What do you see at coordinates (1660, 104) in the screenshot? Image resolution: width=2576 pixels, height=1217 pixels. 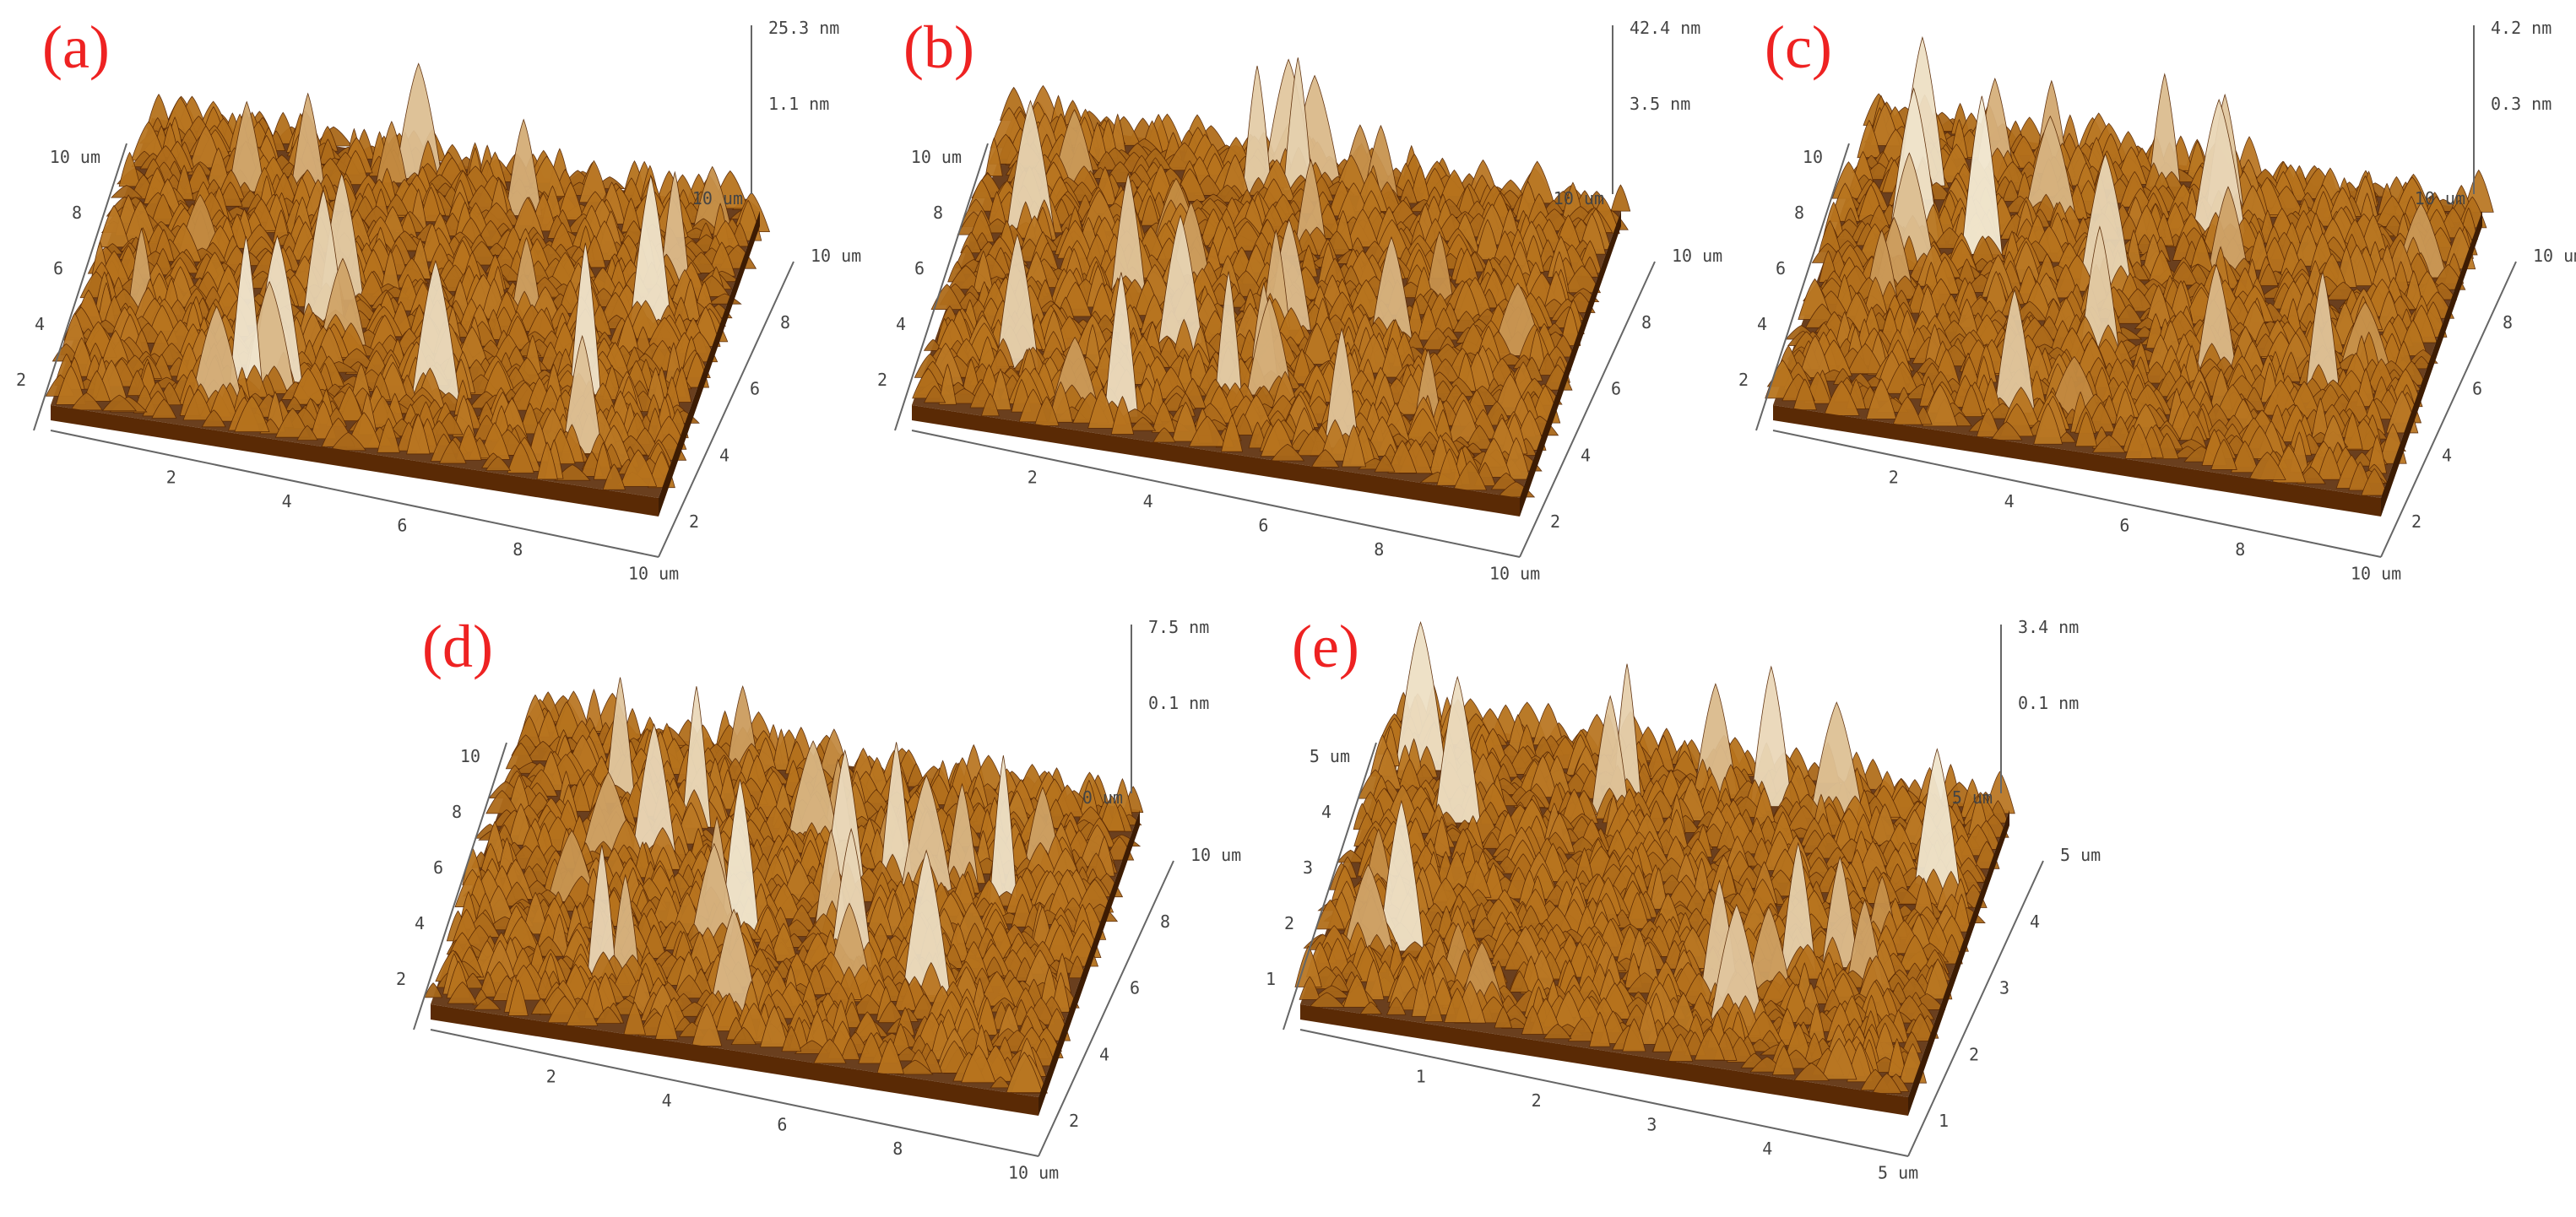 I see `z-mid-label: 3.5 nm` at bounding box center [1660, 104].